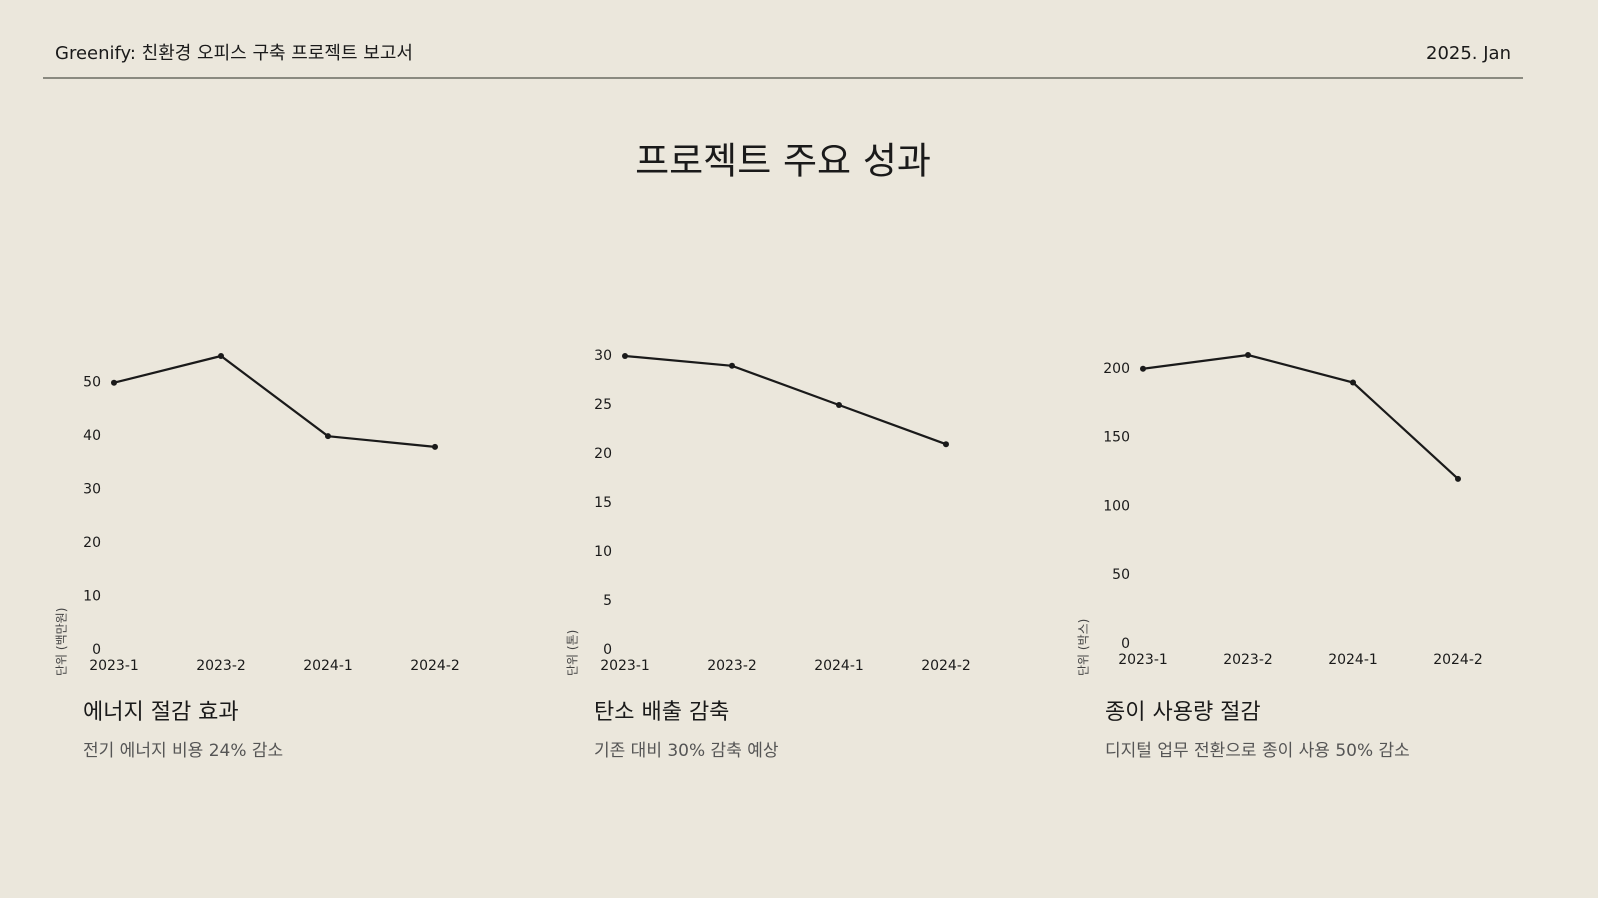 This screenshot has height=898, width=1598. I want to click on card-subtitle: 전기 에너지 비용 24% 감소, so click(183, 751).